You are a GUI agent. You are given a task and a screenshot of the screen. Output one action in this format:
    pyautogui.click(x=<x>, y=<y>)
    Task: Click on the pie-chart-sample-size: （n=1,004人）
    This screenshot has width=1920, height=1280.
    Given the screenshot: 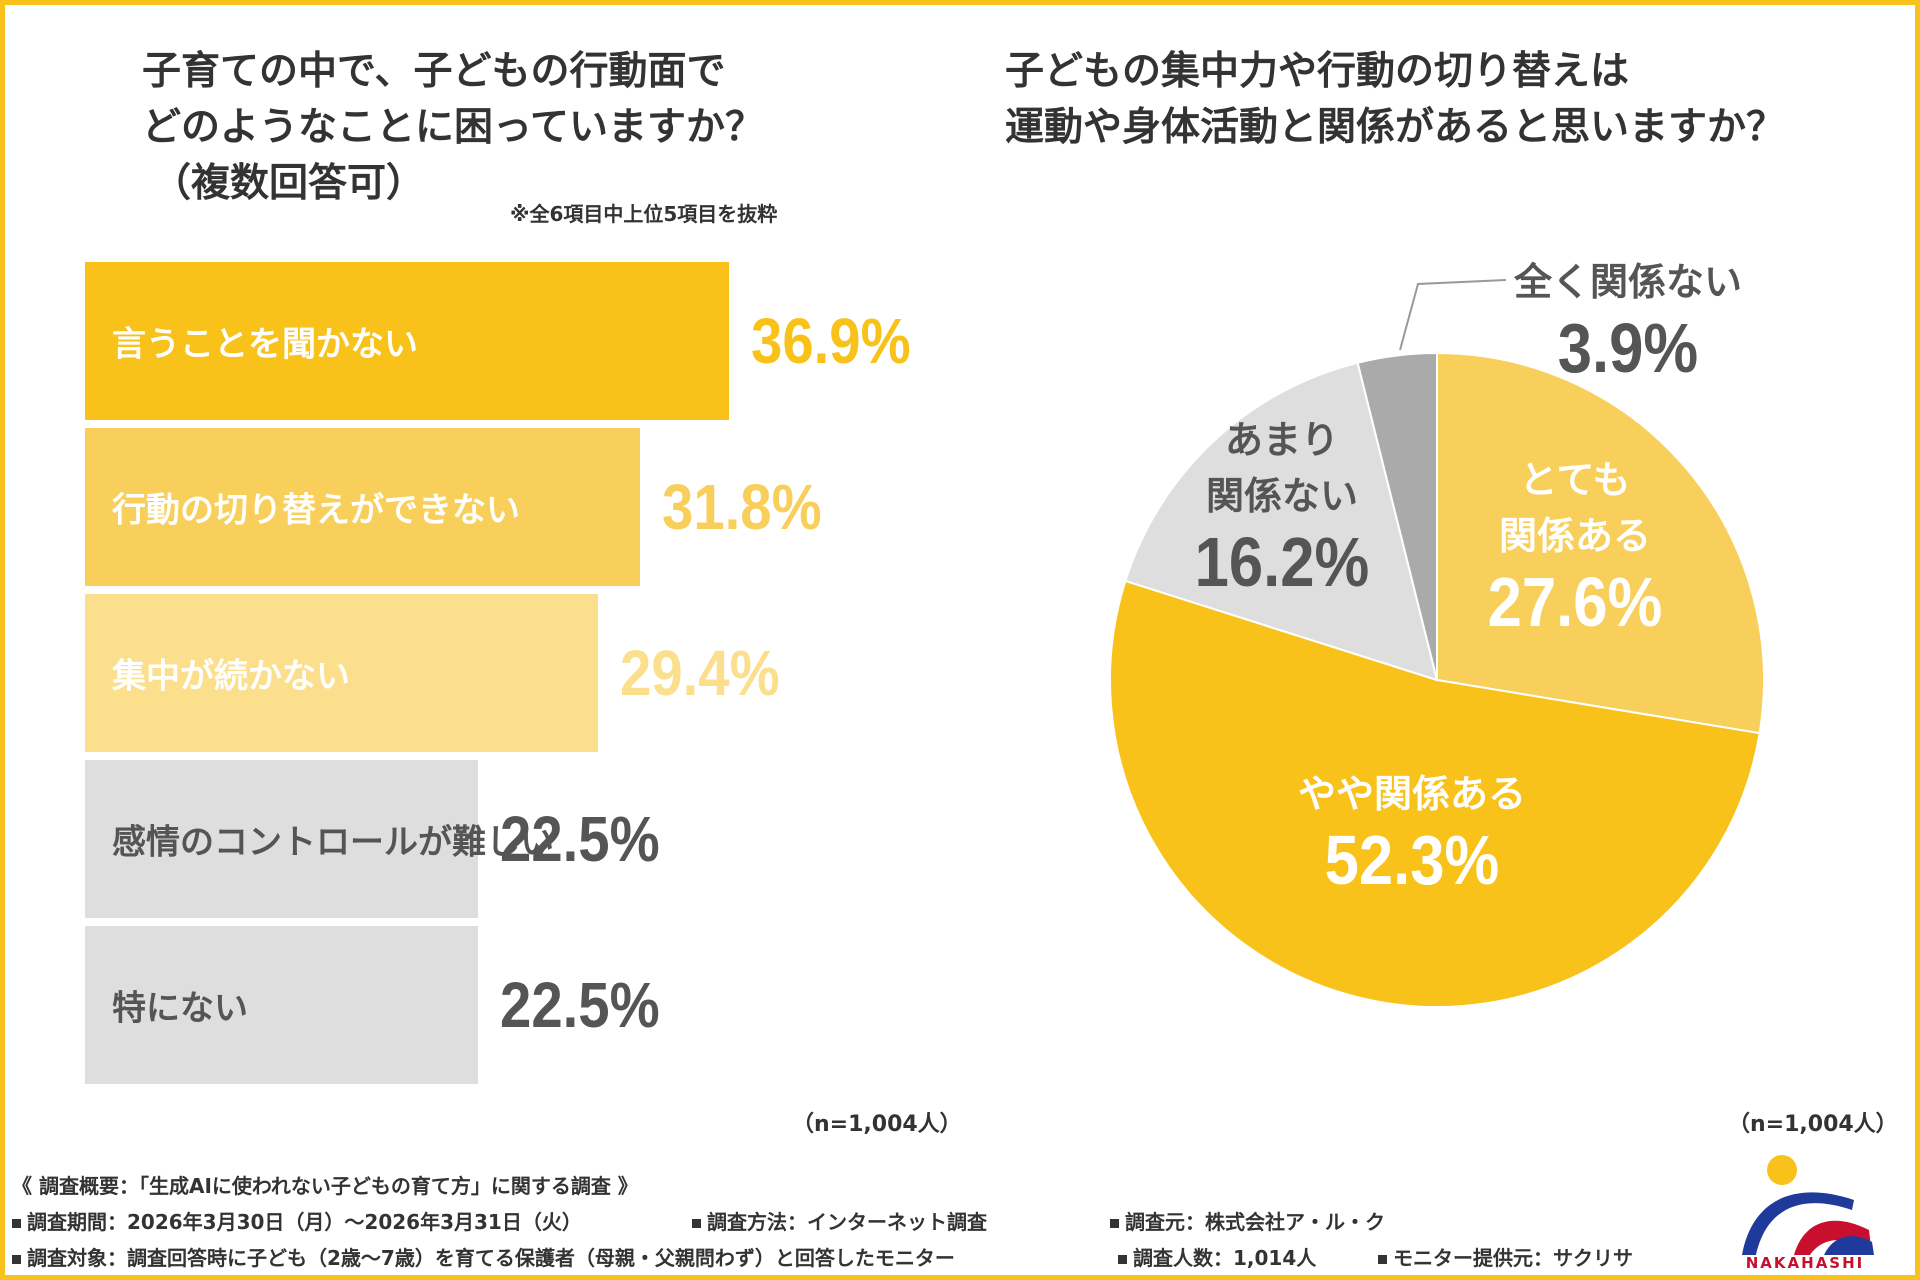 What is the action you would take?
    pyautogui.click(x=1813, y=1124)
    